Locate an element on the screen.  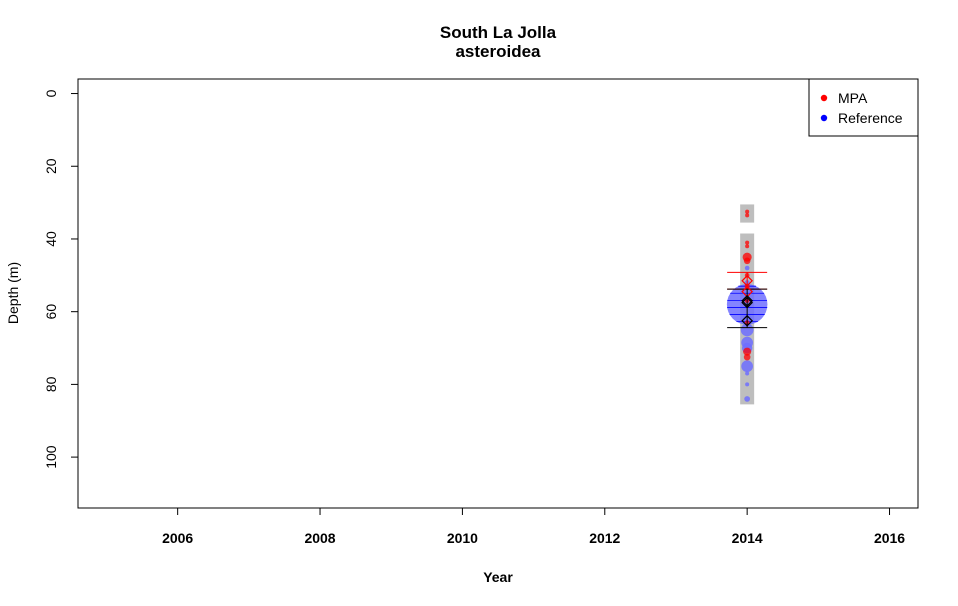
x-axis-title: Year is located at coordinates (498, 577).